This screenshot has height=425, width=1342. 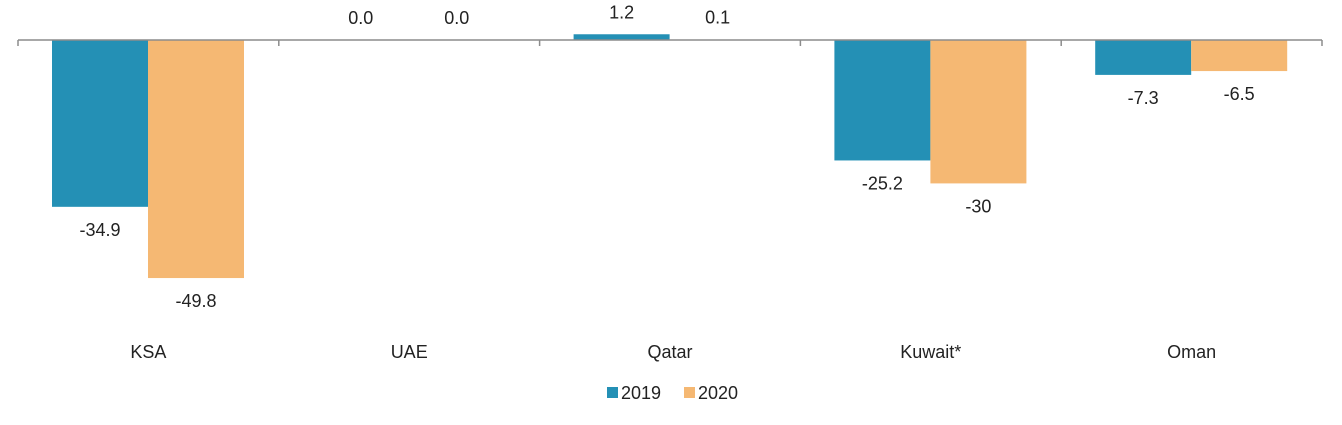 What do you see at coordinates (1191, 352) in the screenshot?
I see `category-label-oman: Oman` at bounding box center [1191, 352].